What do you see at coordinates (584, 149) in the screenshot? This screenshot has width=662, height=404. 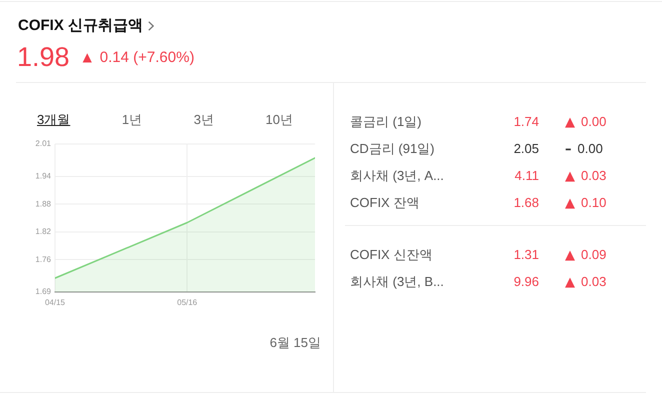 I see `text: – 0.00` at bounding box center [584, 149].